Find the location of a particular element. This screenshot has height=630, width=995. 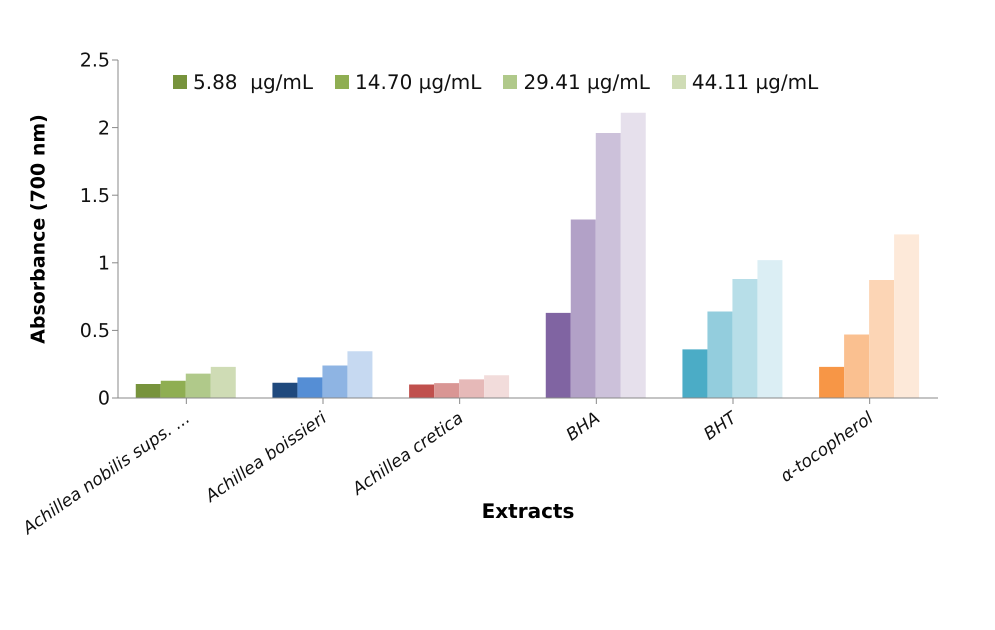

y-tick-label: 1 is located at coordinates (104, 263).